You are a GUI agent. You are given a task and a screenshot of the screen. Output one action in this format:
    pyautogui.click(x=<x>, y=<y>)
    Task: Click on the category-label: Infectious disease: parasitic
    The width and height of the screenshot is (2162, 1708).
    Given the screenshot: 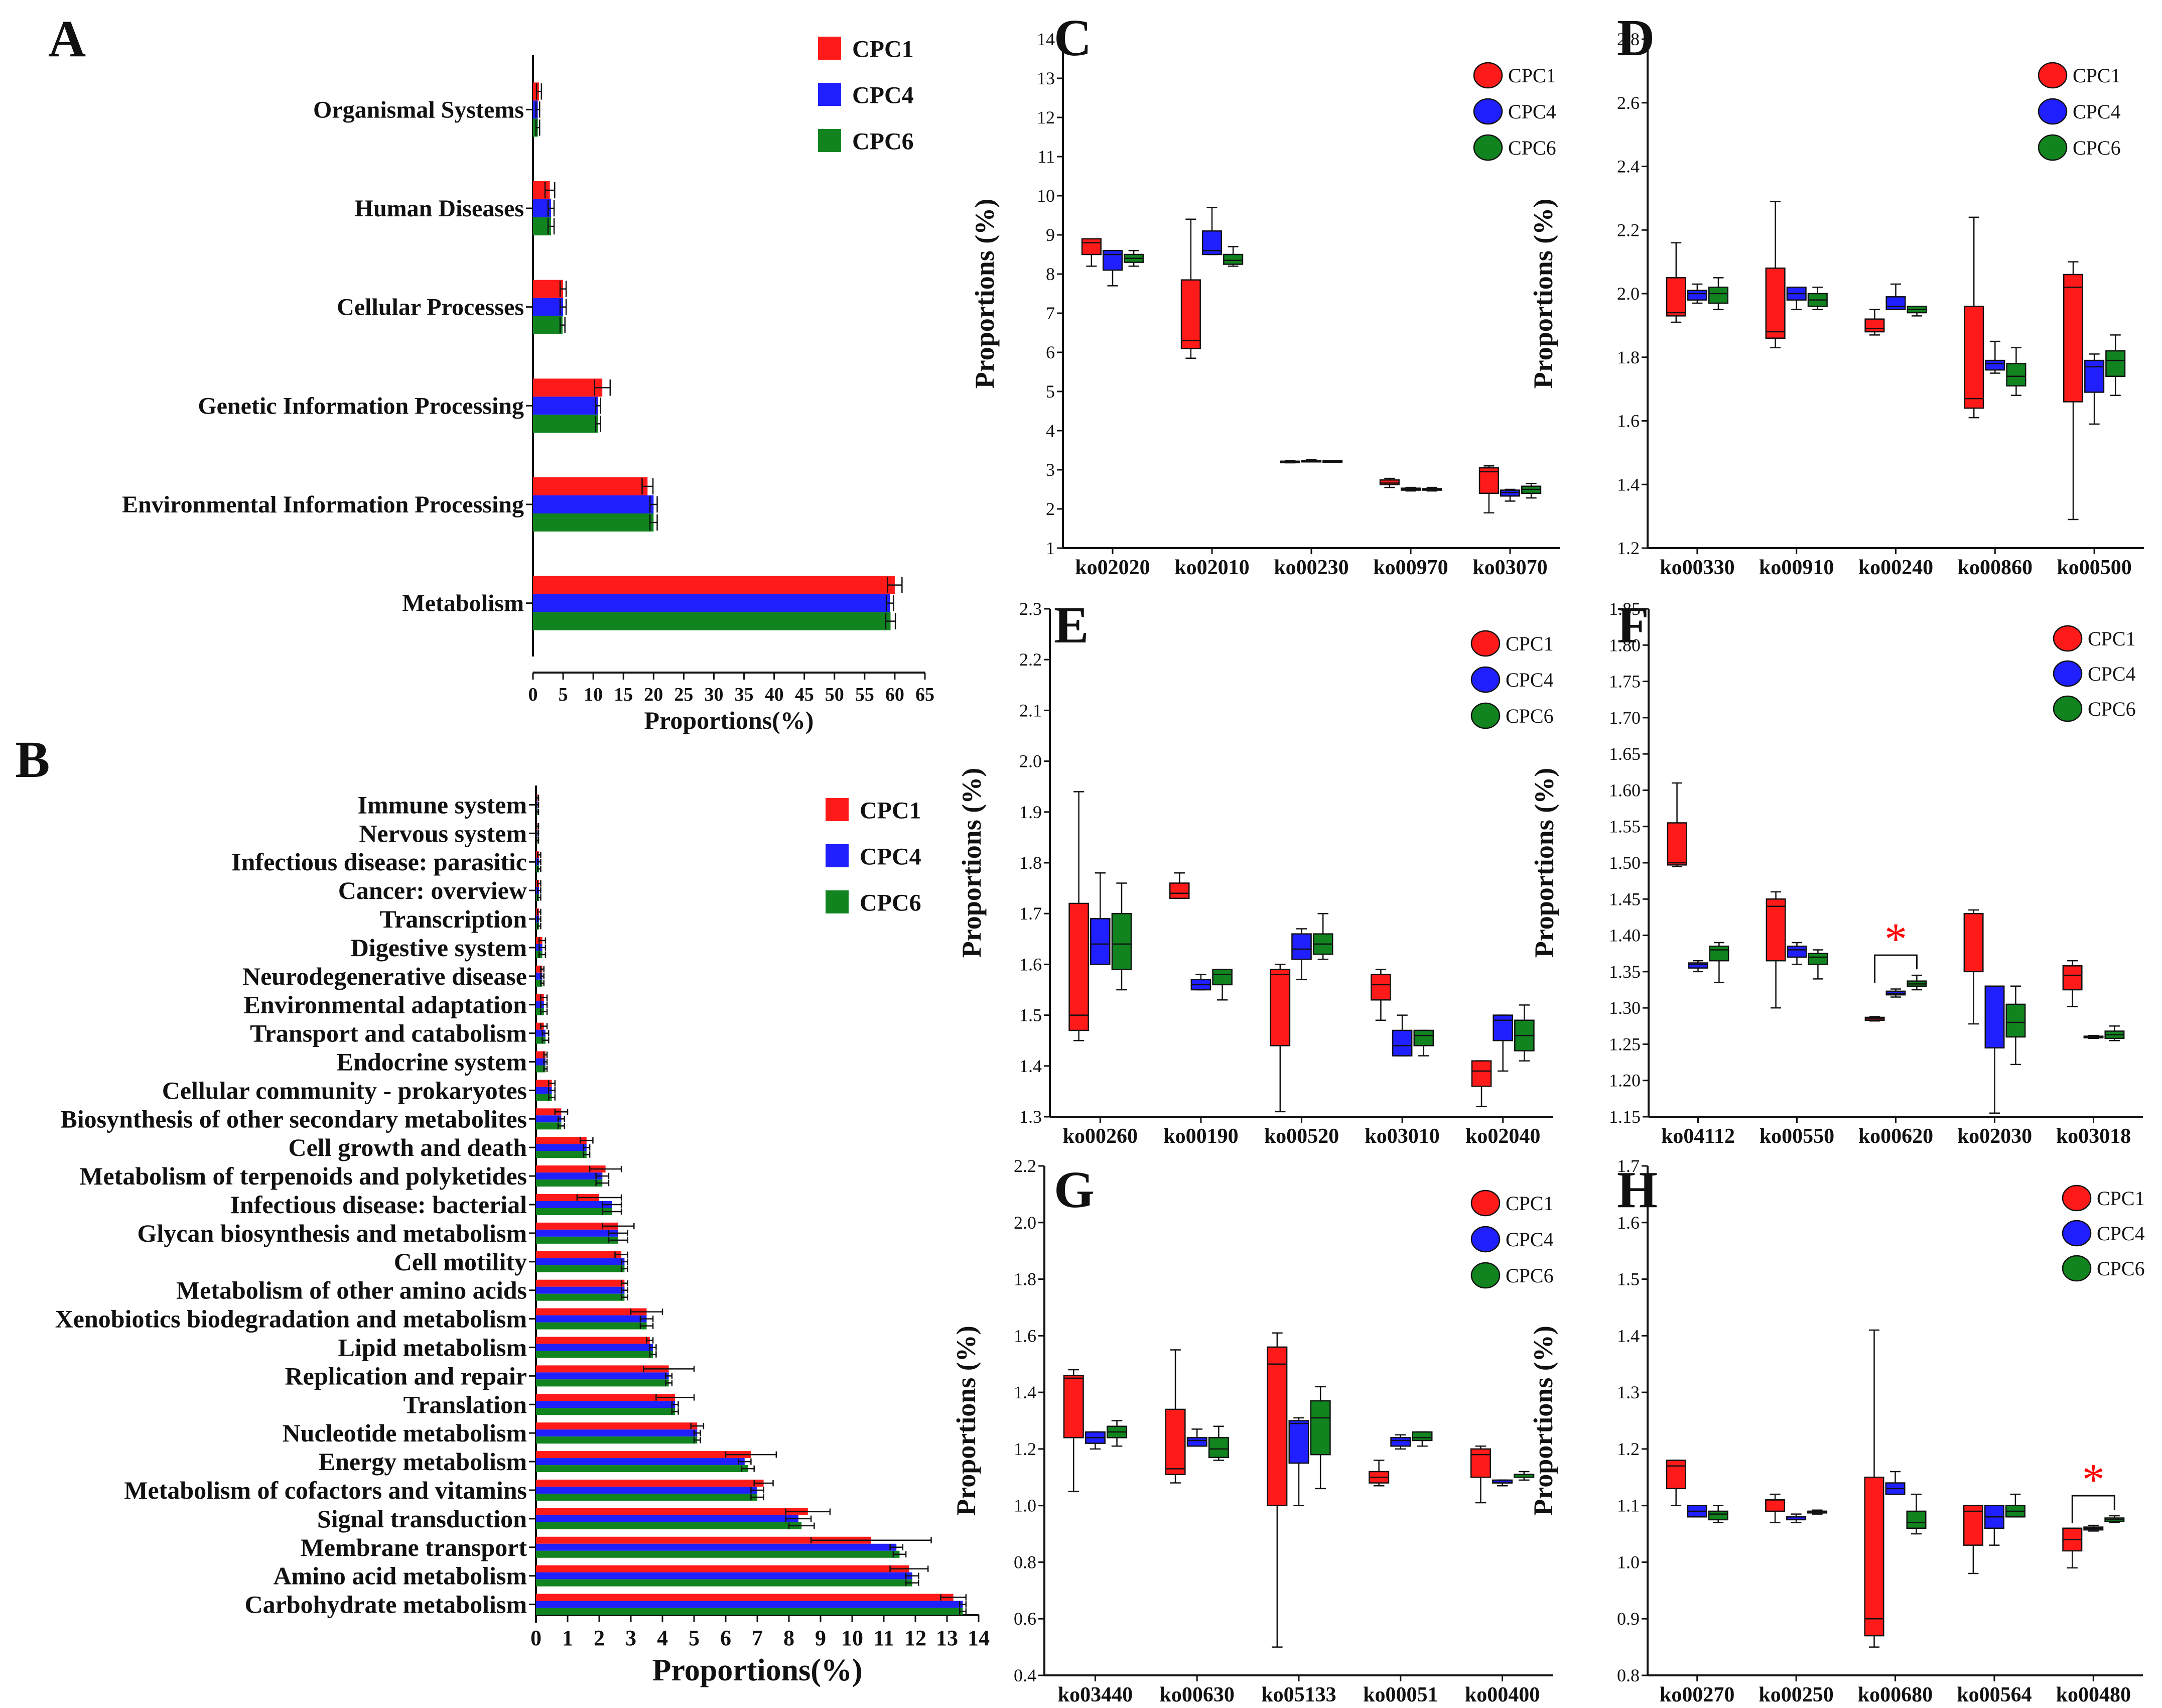 What is the action you would take?
    pyautogui.click(x=379, y=862)
    